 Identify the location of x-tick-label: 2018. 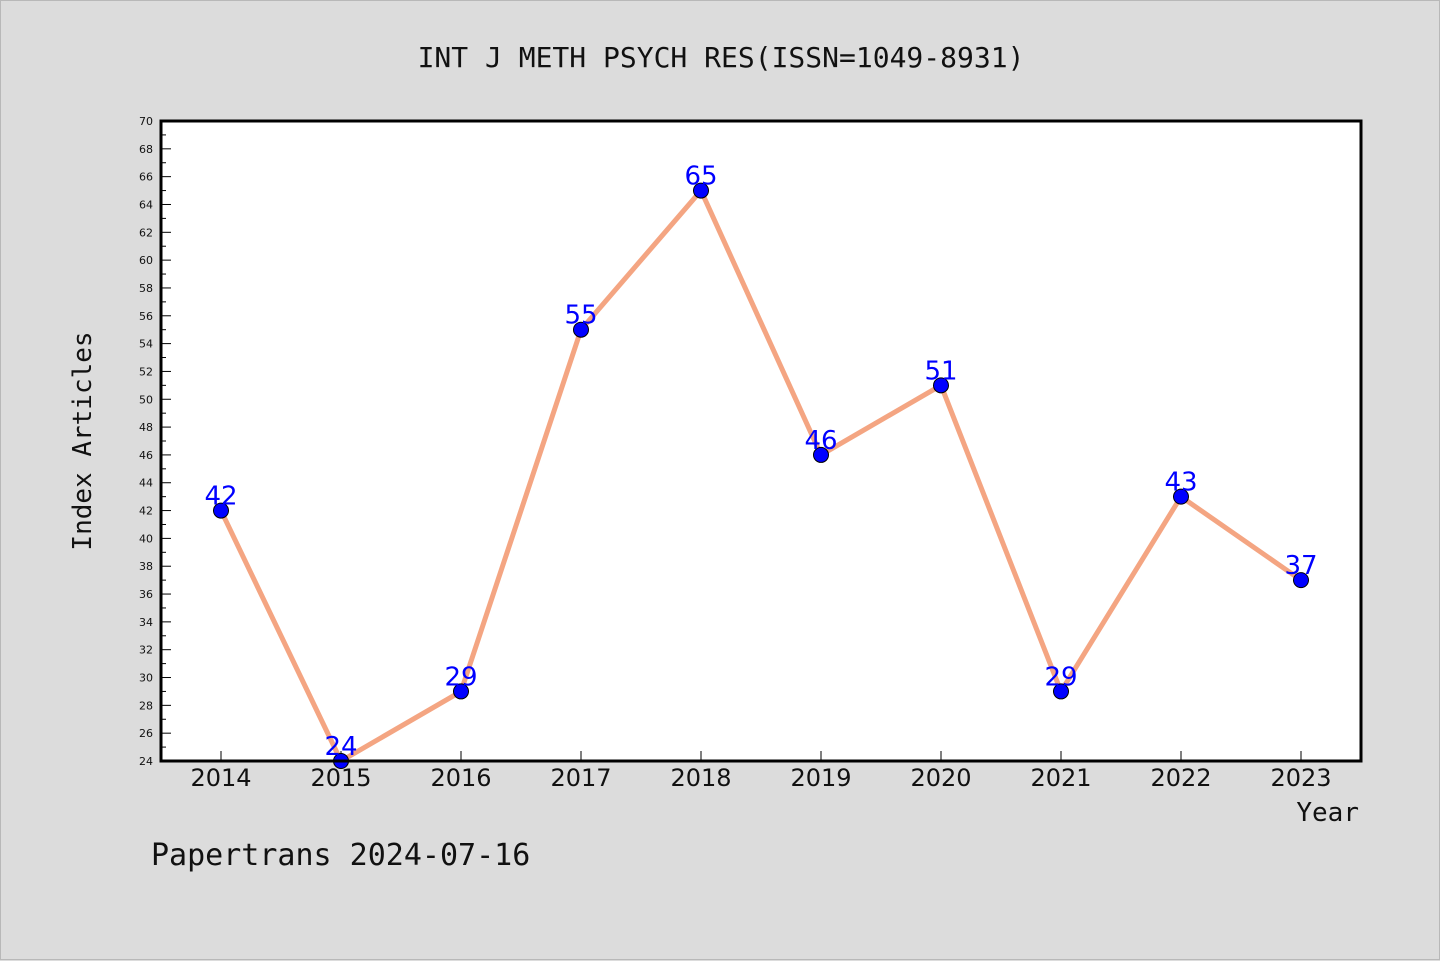
(700, 778).